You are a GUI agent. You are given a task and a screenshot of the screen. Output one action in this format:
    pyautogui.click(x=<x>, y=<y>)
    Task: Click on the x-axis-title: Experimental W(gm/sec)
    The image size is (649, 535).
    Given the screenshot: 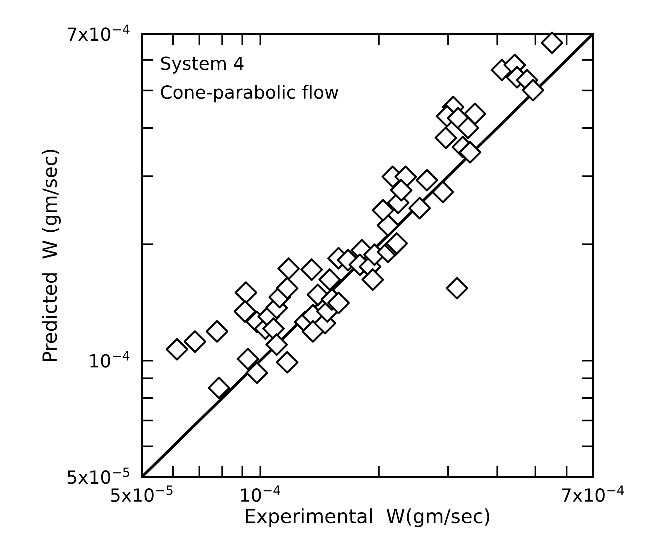 What is the action you would take?
    pyautogui.click(x=368, y=518)
    